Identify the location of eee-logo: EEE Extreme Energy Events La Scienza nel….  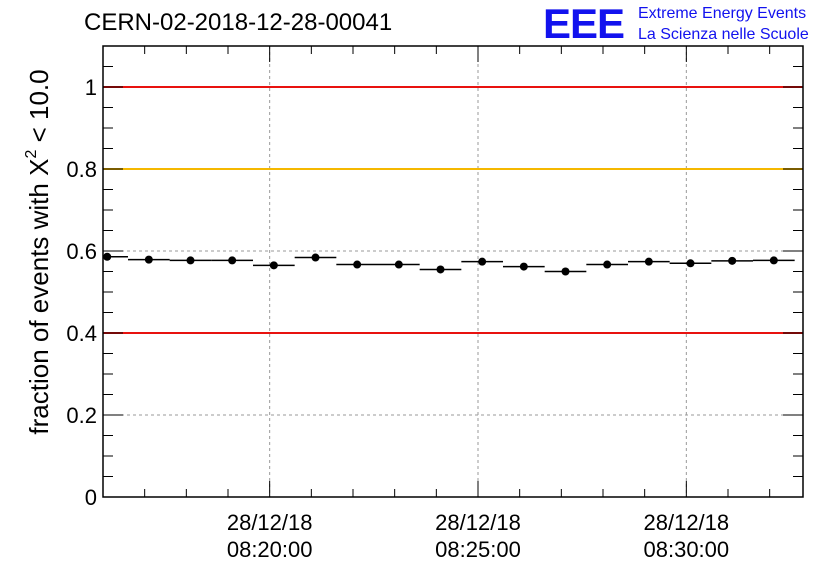
(688, 23).